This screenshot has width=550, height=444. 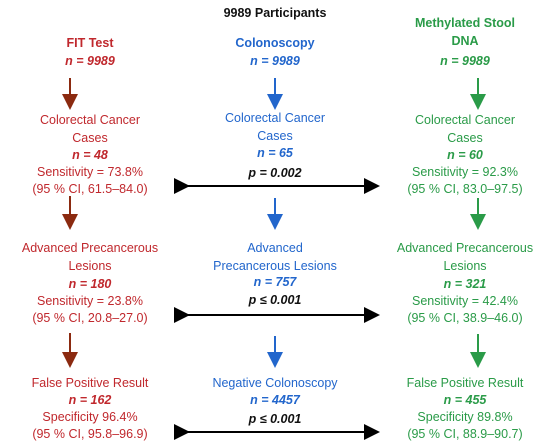 What do you see at coordinates (465, 172) in the screenshot?
I see `stool-crc-sensitivity: Sensitivity = 92.3%` at bounding box center [465, 172].